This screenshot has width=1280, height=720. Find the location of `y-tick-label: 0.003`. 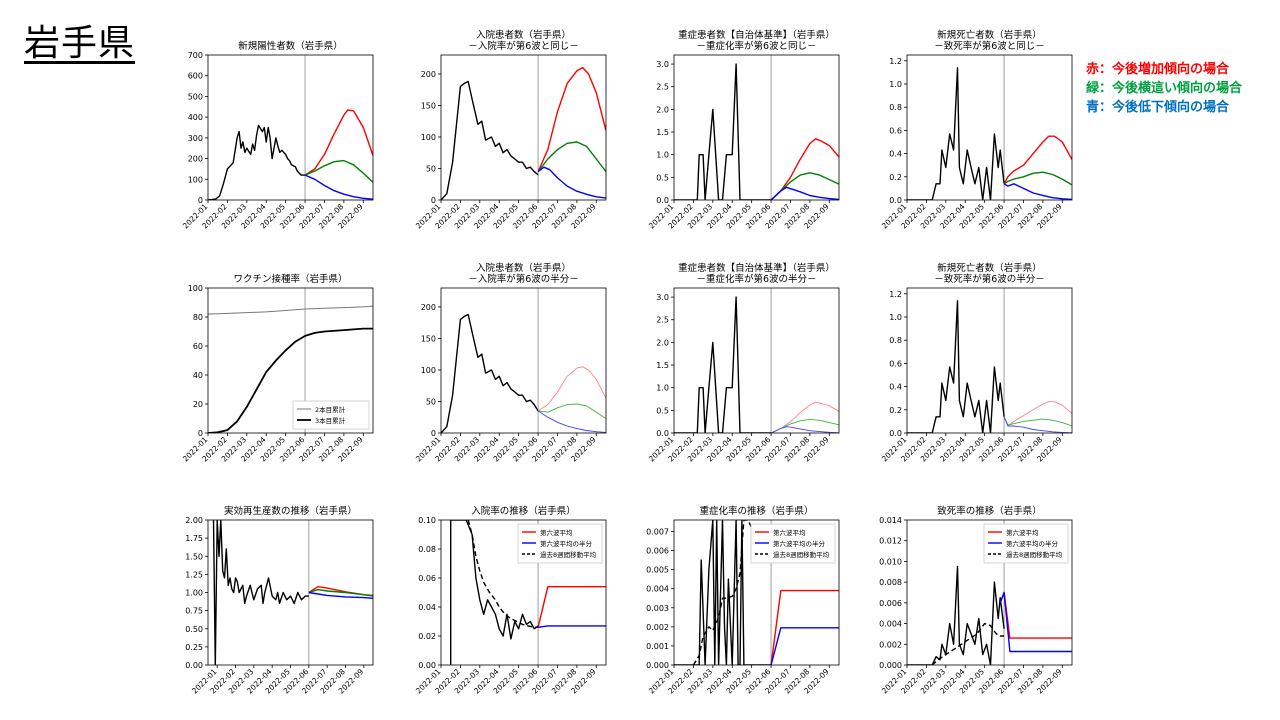

y-tick-label: 0.003 is located at coordinates (657, 608).